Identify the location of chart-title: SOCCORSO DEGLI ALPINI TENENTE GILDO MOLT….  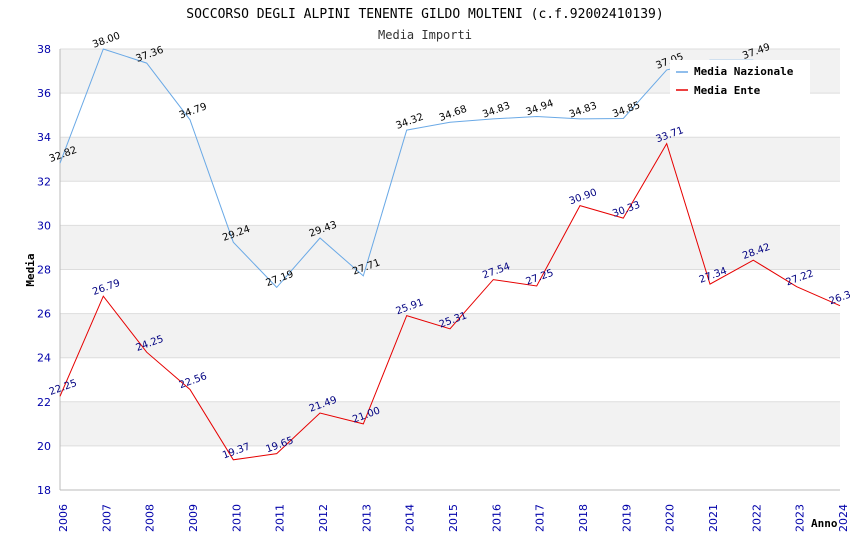
(424, 14).